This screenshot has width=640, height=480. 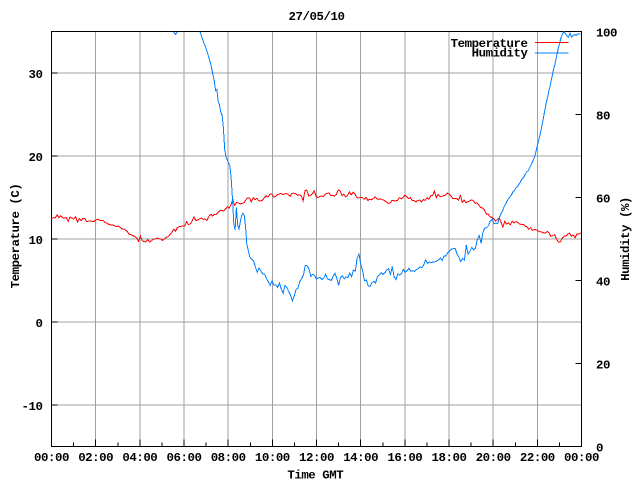 What do you see at coordinates (626, 239) in the screenshot?
I see `svg-text: Humidity (%)` at bounding box center [626, 239].